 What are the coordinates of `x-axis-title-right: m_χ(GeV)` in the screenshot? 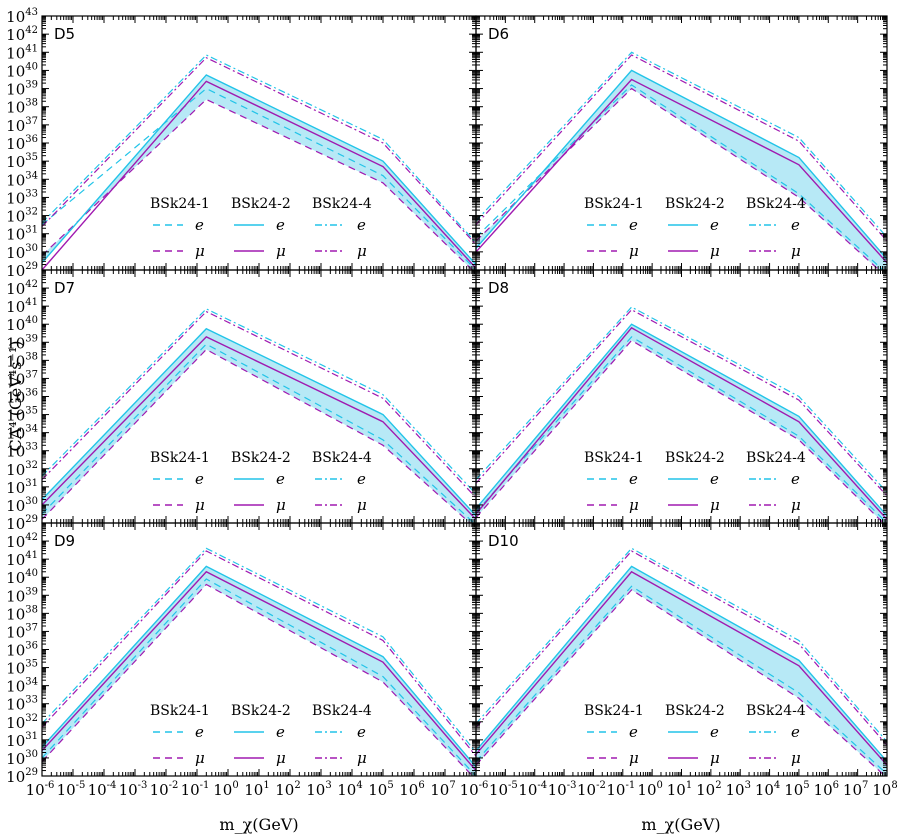 It's located at (680, 824).